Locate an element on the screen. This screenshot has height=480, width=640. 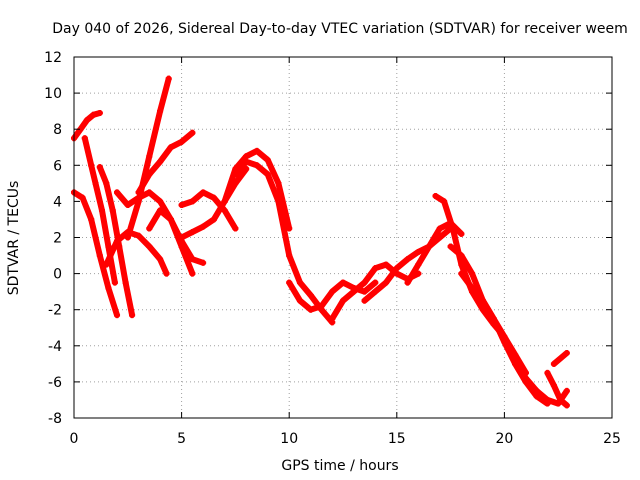
y-tick-label: 12 is located at coordinates (53, 58).